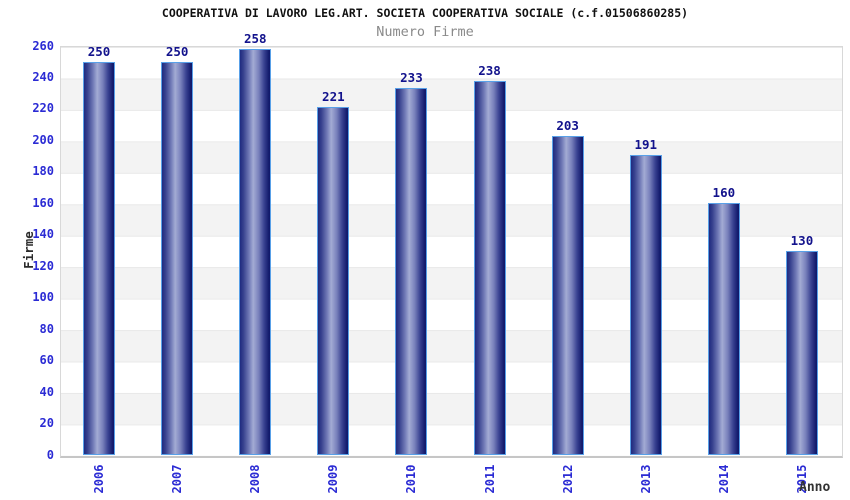 The height and width of the screenshot is (500, 850). What do you see at coordinates (28, 250) in the screenshot?
I see `y-axis-title: Firme` at bounding box center [28, 250].